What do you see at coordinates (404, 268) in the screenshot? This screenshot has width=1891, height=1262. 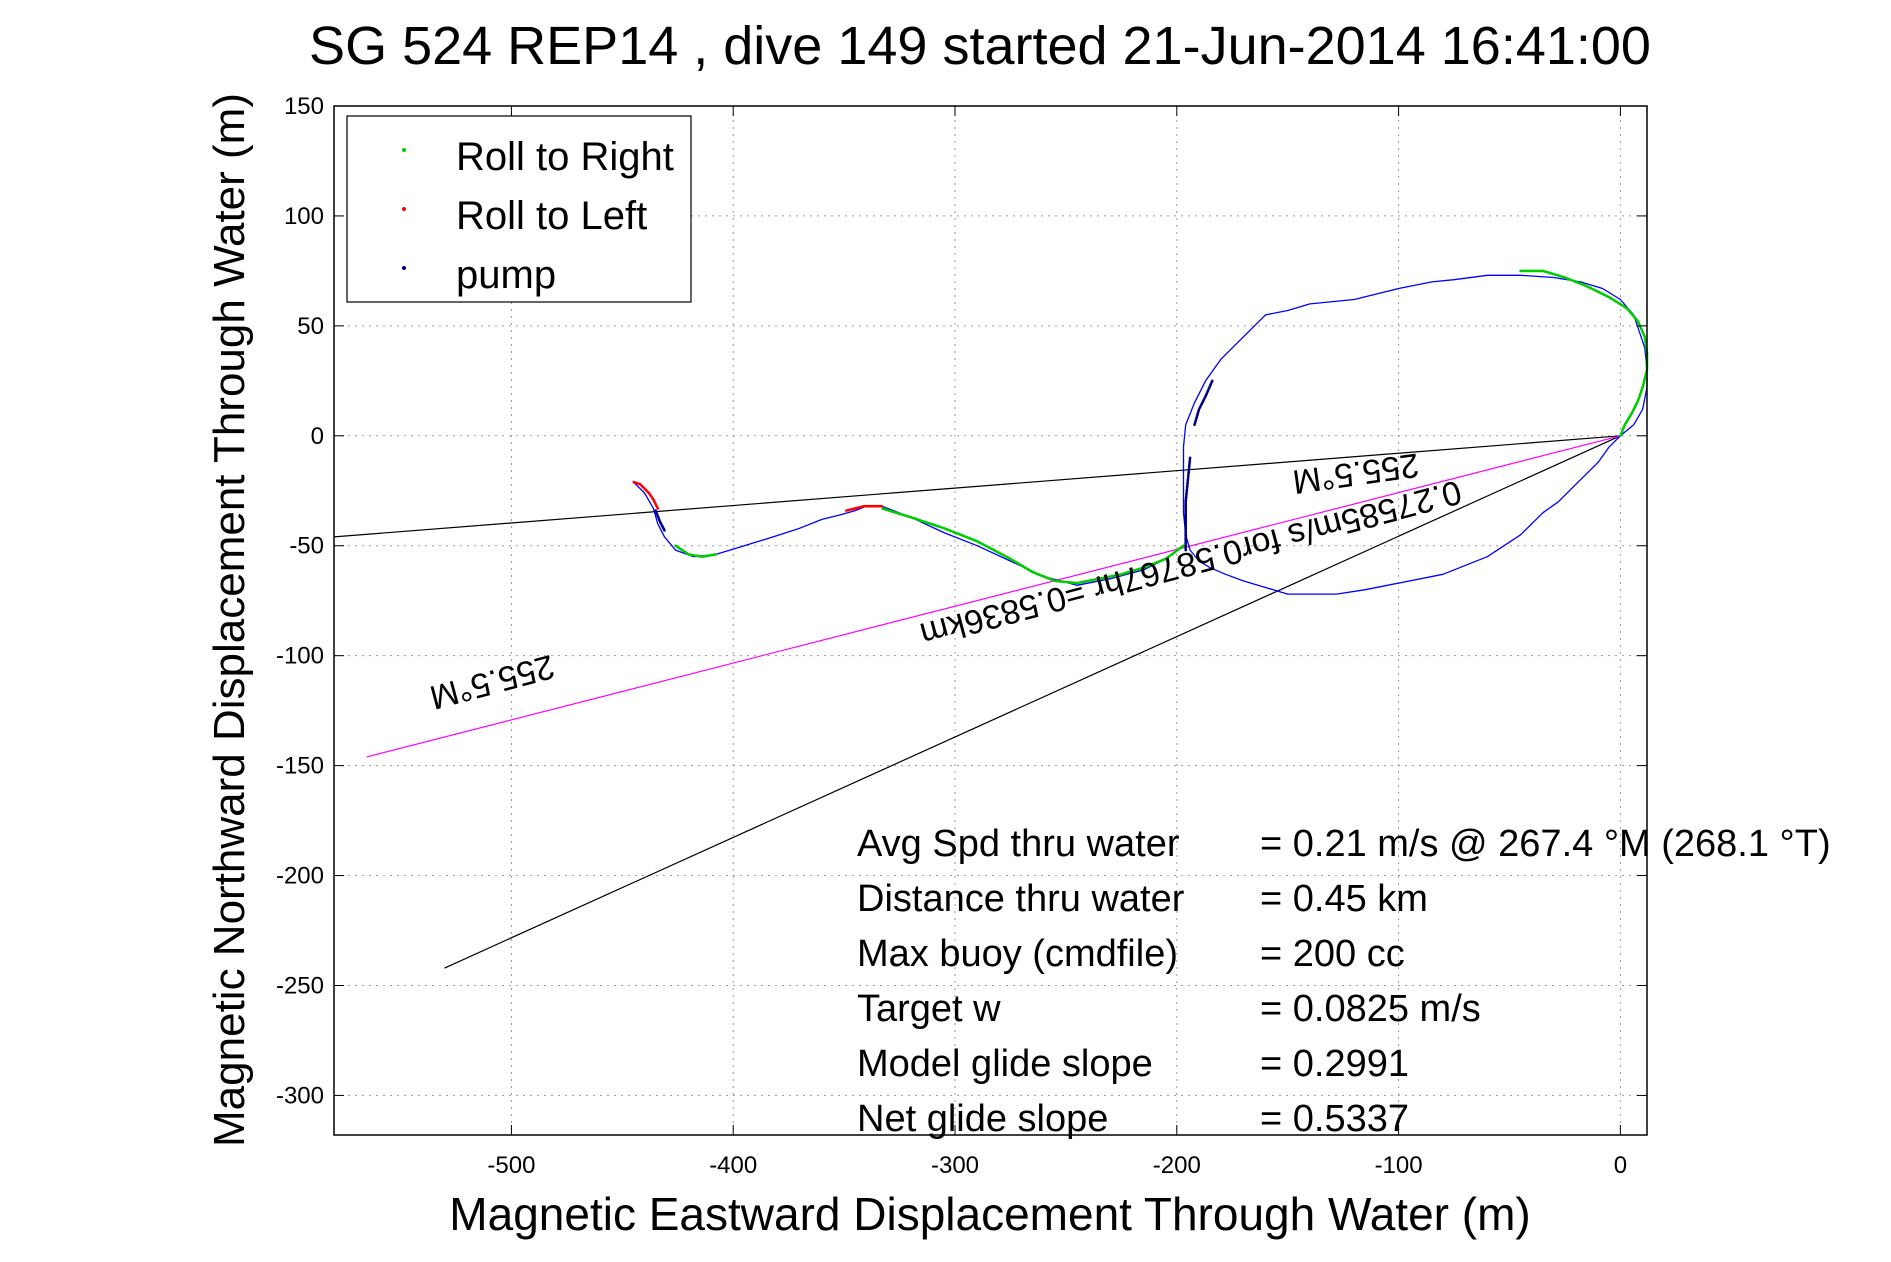 I see `legend-marker-pump` at bounding box center [404, 268].